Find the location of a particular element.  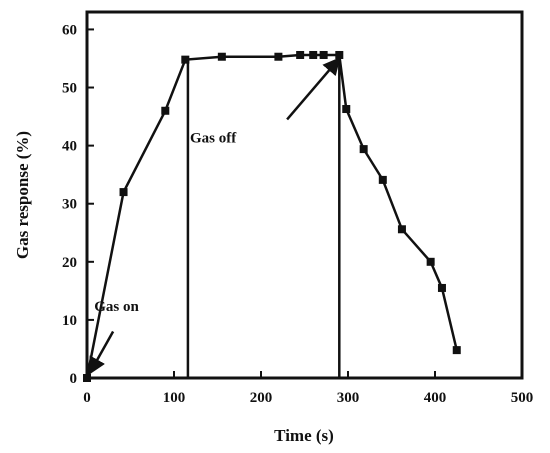

y-tick-label: 60 is located at coordinates (69, 30).